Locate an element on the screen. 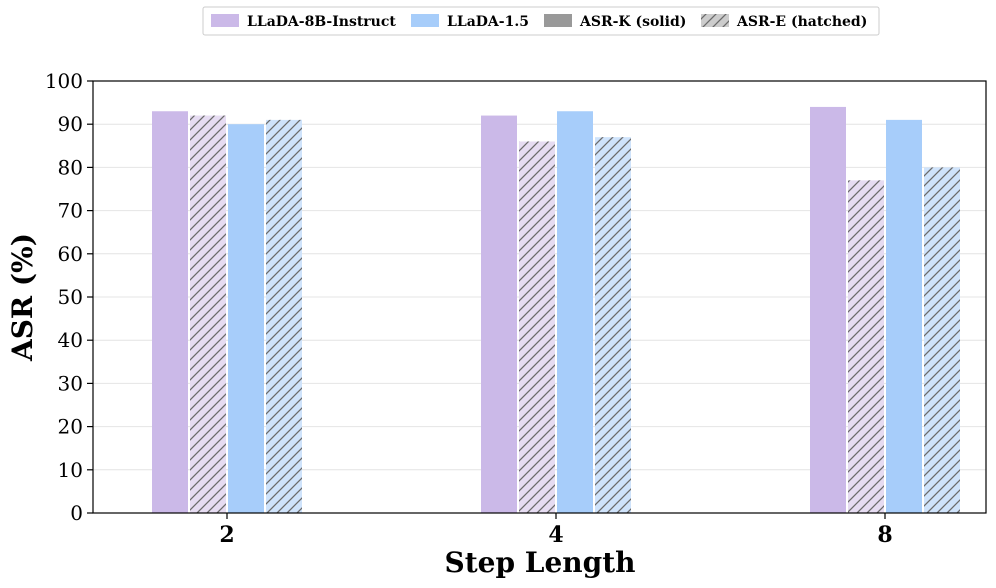 The image size is (996, 588). y-tick-label: 50 is located at coordinates (70, 297).